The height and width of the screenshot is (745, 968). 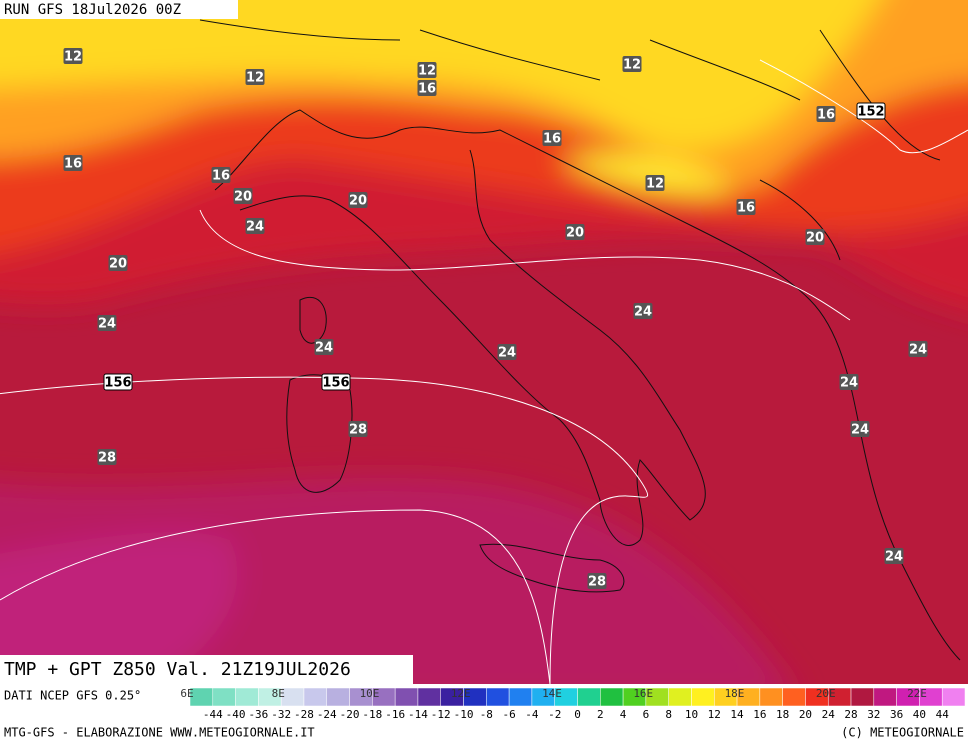 I want to click on scale-label: 18, so click(x=782, y=714).